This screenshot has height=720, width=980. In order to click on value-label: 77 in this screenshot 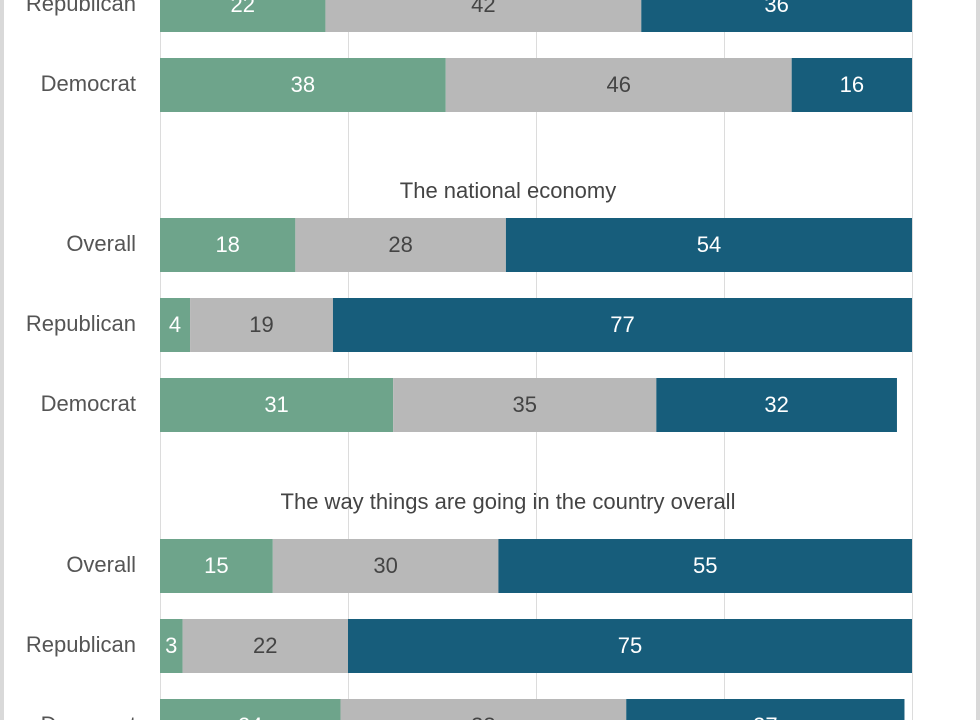, I will do `click(622, 324)`.